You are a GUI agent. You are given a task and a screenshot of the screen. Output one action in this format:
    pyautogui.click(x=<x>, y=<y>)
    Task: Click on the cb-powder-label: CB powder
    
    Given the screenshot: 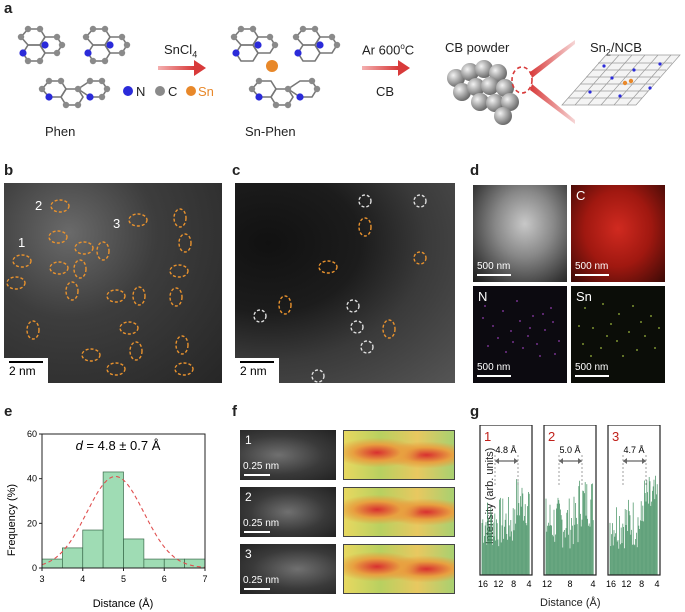 What is the action you would take?
    pyautogui.click(x=477, y=47)
    